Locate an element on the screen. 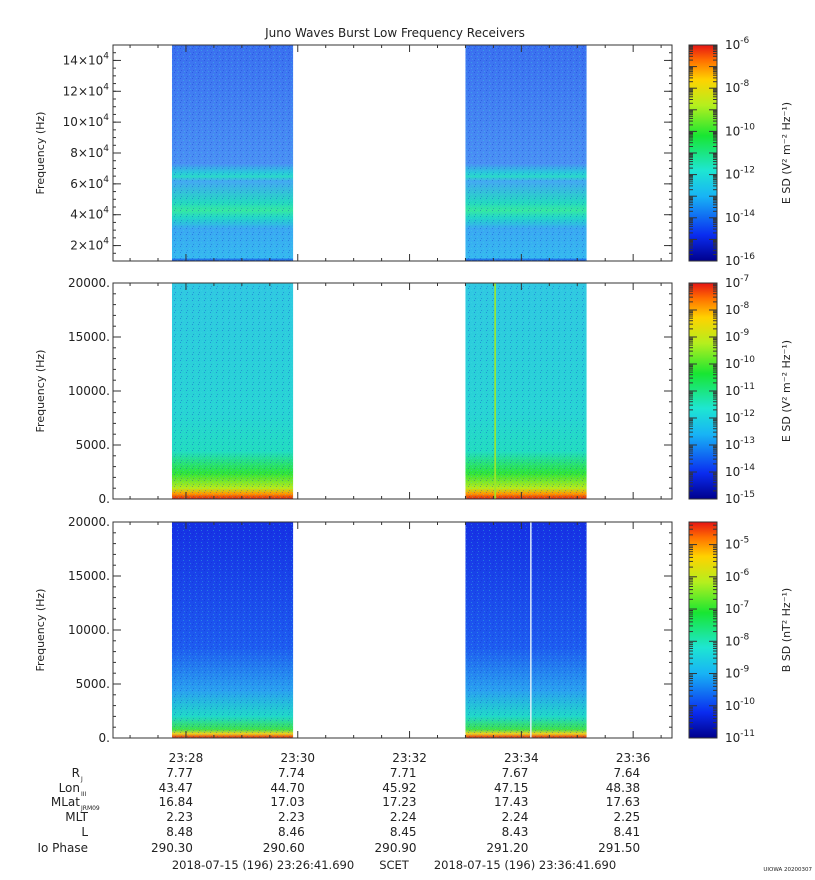  ephemeris-value: 8.43 is located at coordinates (515, 832).